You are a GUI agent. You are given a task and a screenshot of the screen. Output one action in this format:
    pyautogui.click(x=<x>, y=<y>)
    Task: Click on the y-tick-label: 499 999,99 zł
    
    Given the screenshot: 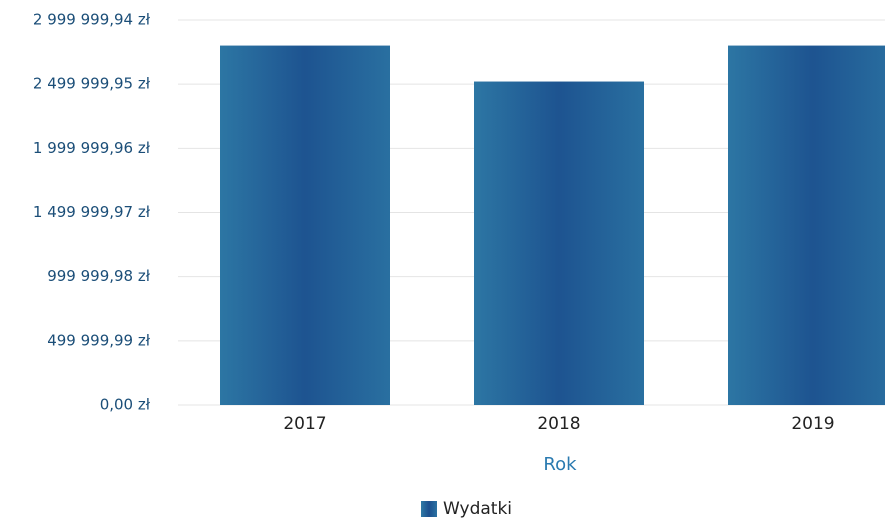 What is the action you would take?
    pyautogui.click(x=99, y=340)
    